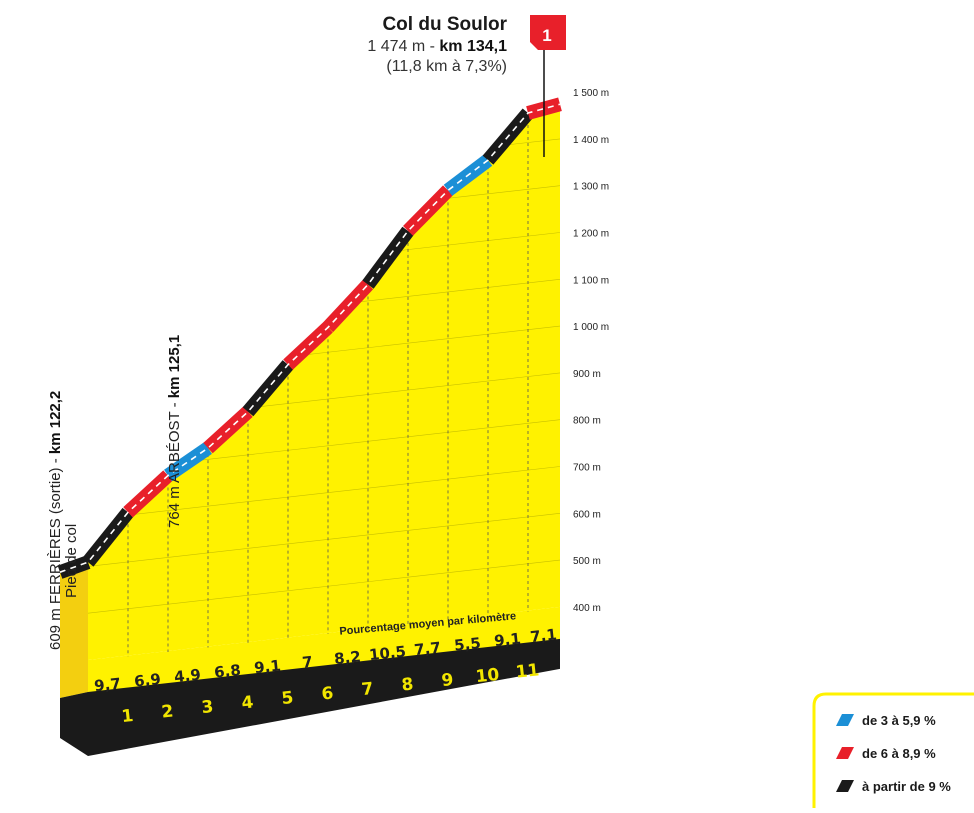 The height and width of the screenshot is (813, 974). What do you see at coordinates (543, 635) in the screenshot?
I see `gradient-label-12: 7,1` at bounding box center [543, 635].